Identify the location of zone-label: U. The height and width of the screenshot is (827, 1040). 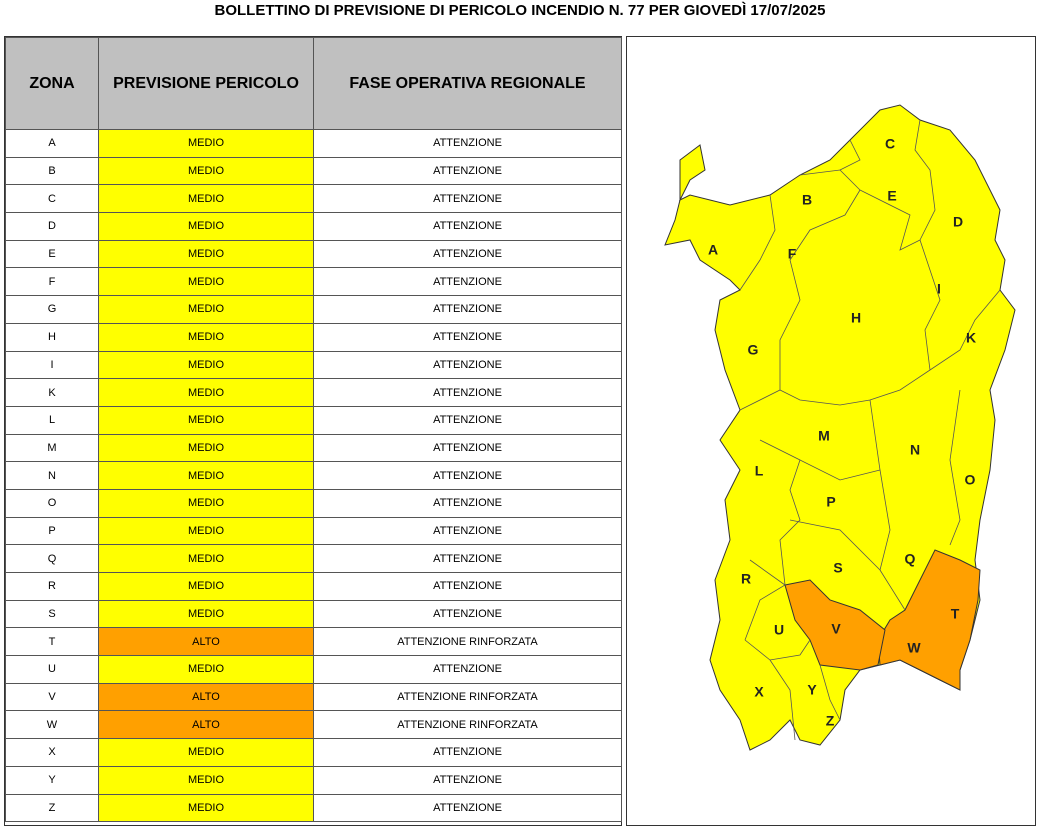
(779, 630).